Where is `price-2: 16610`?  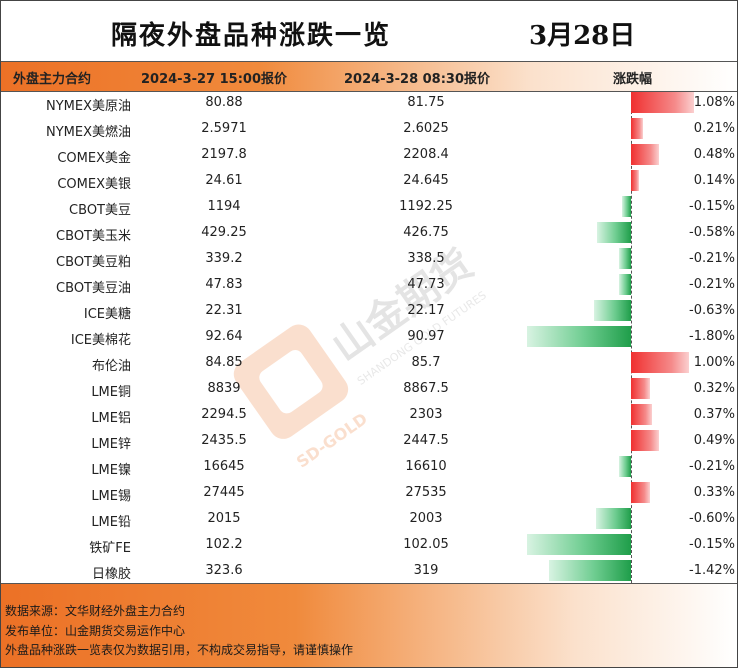 price-2: 16610 is located at coordinates (426, 466).